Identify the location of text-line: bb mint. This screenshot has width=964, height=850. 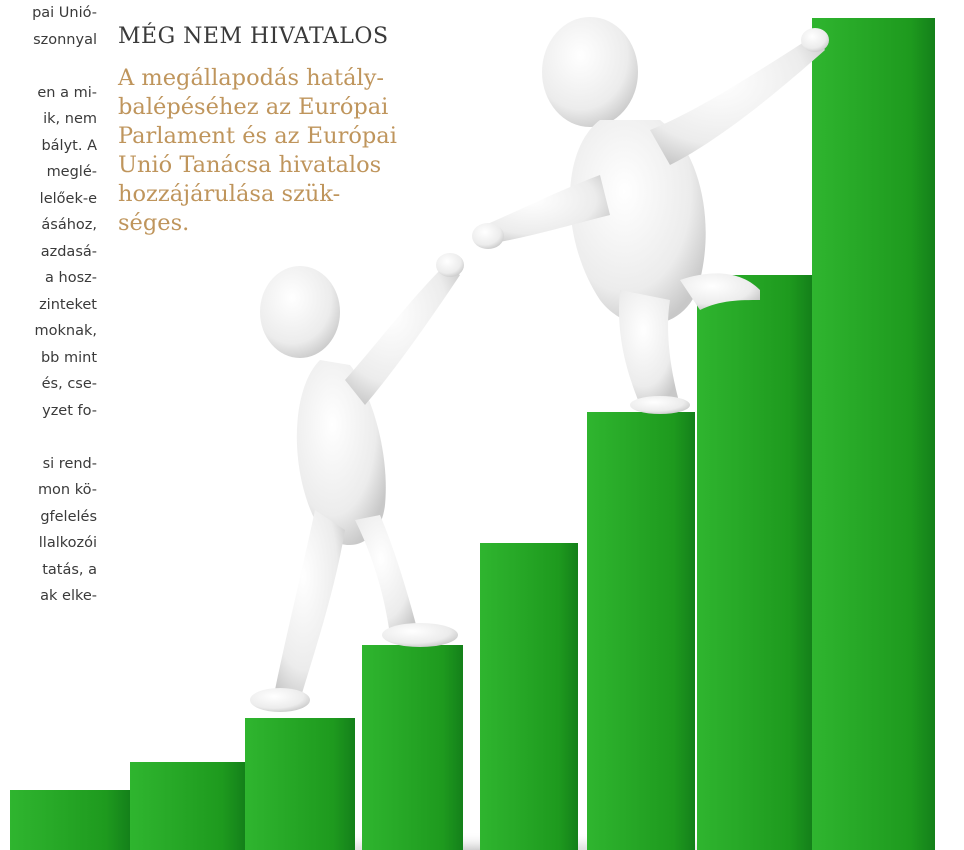
(68, 357).